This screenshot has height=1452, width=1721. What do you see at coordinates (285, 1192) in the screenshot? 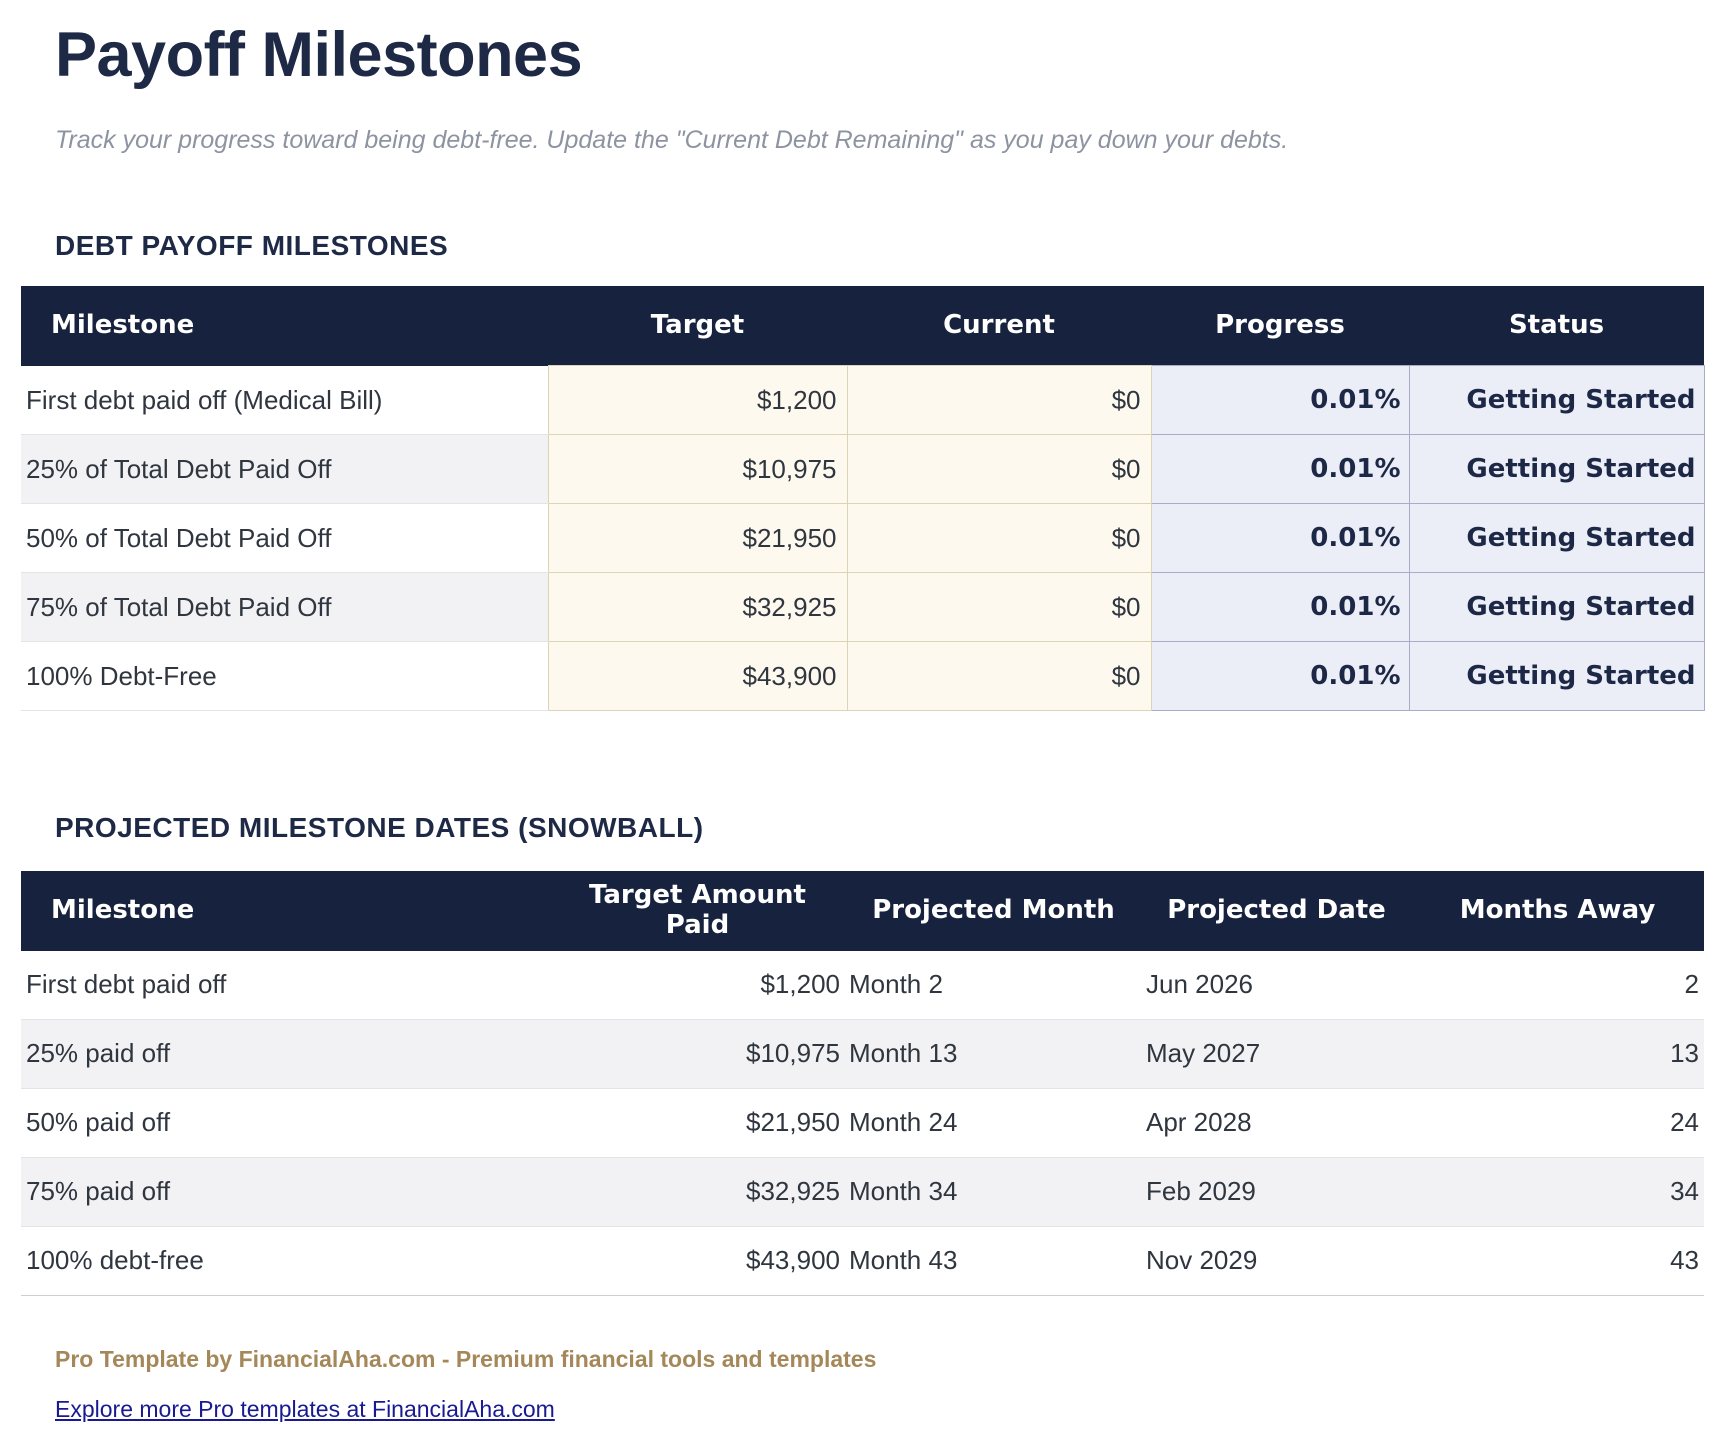
I see `milestone-cell: 75% paid off` at bounding box center [285, 1192].